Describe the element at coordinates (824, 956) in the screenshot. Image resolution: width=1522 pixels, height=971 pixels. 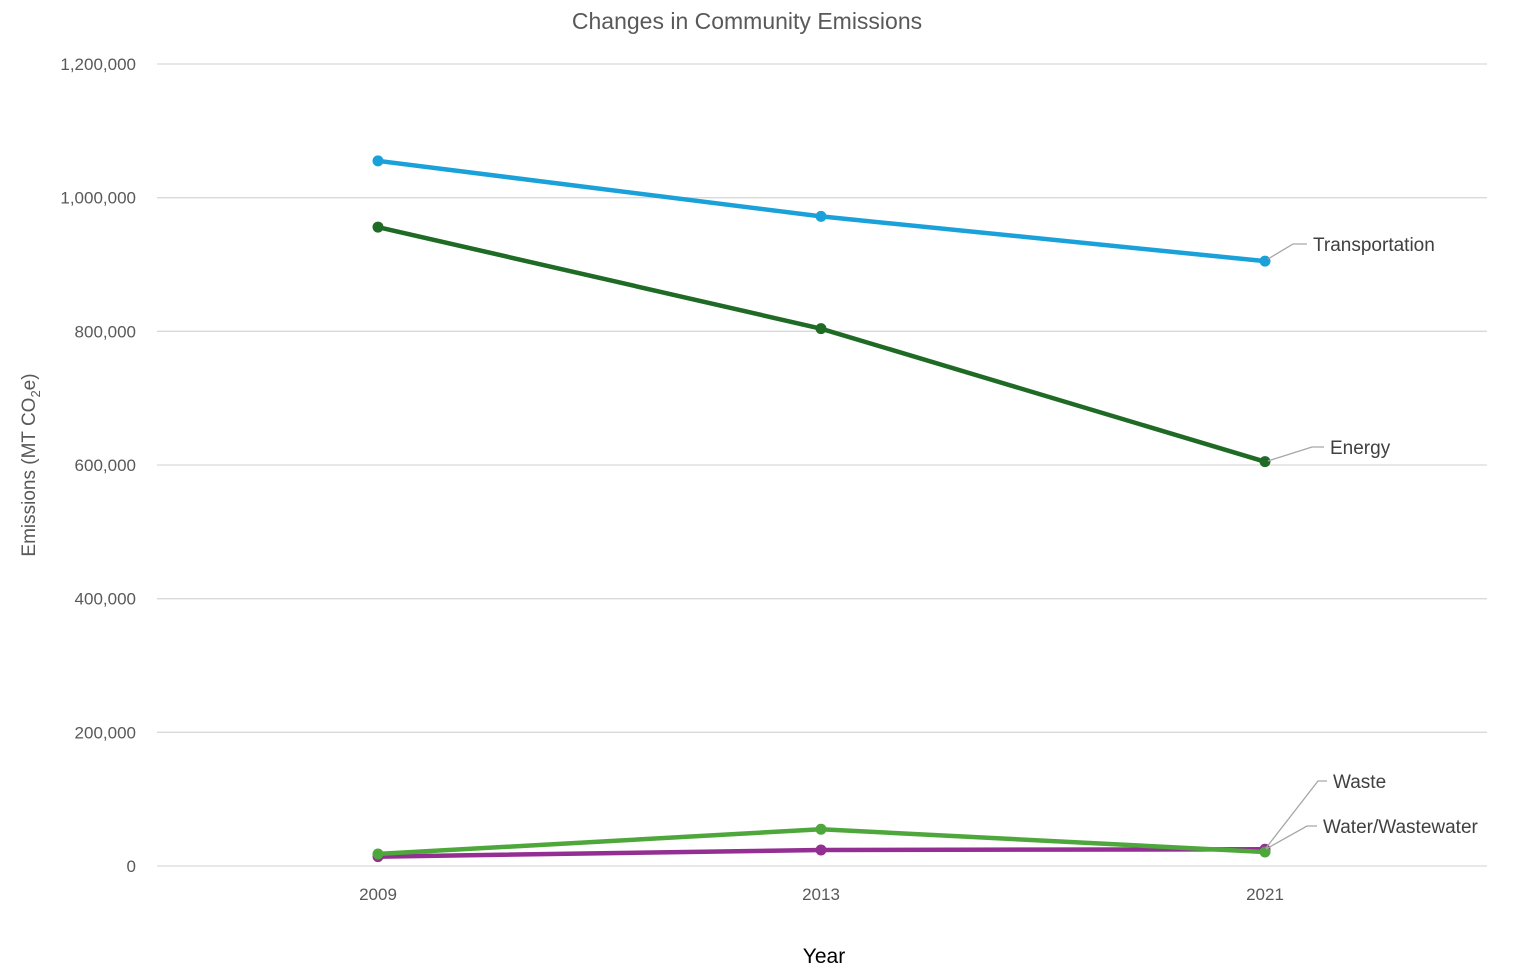
I see `x-axis-title: Year` at that location.